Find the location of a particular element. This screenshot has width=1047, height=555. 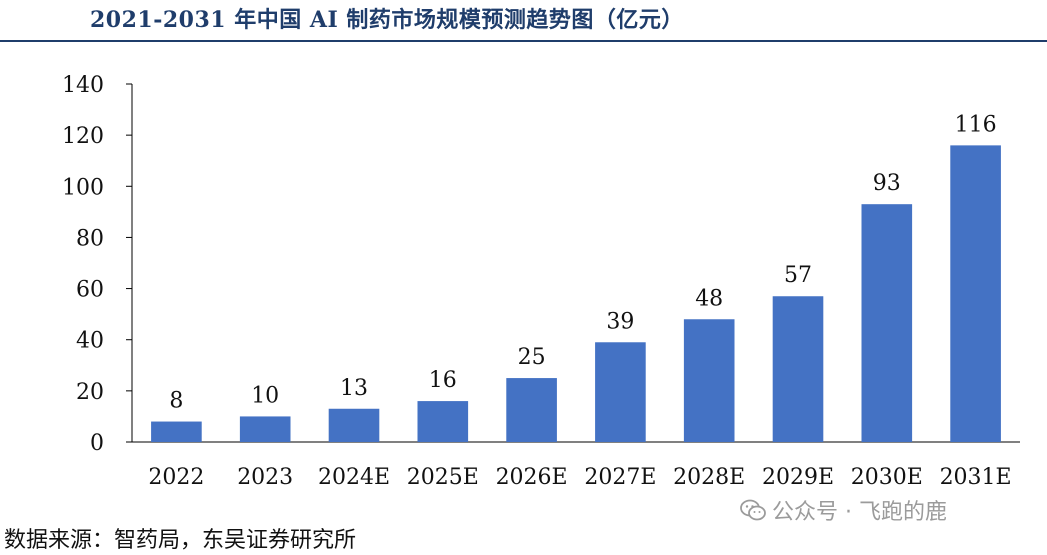

x-tick-label: 2026E is located at coordinates (532, 477).